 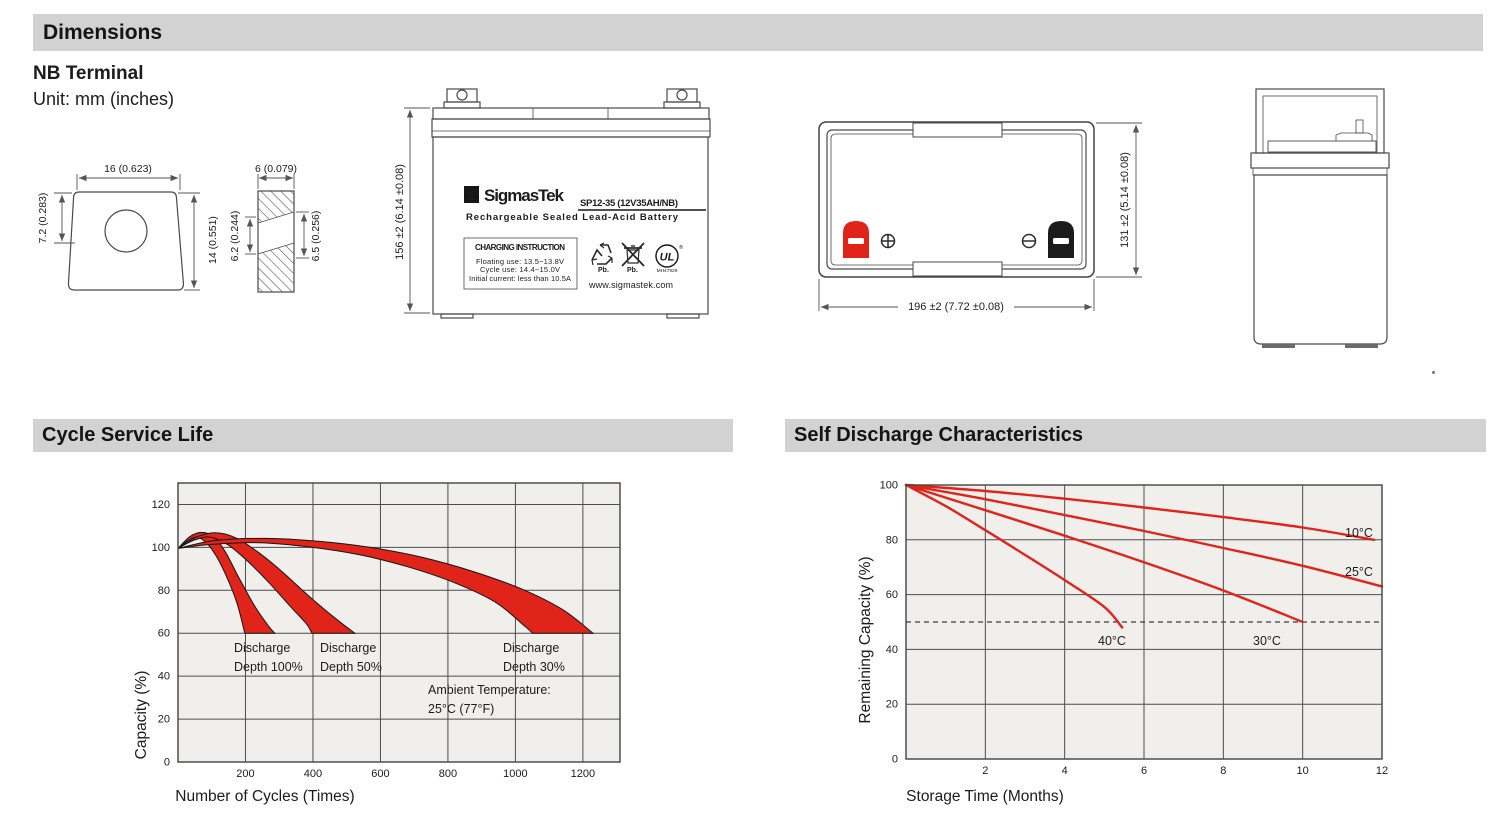 I want to click on black-terminal-slot, so click(x=1061, y=241).